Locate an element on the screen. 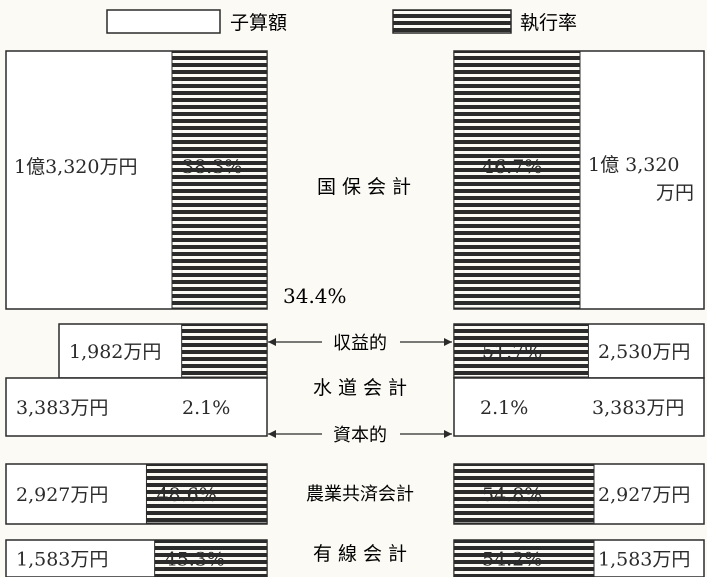 The image size is (707, 577). right-rate-label-0: 46.7% is located at coordinates (512, 167).